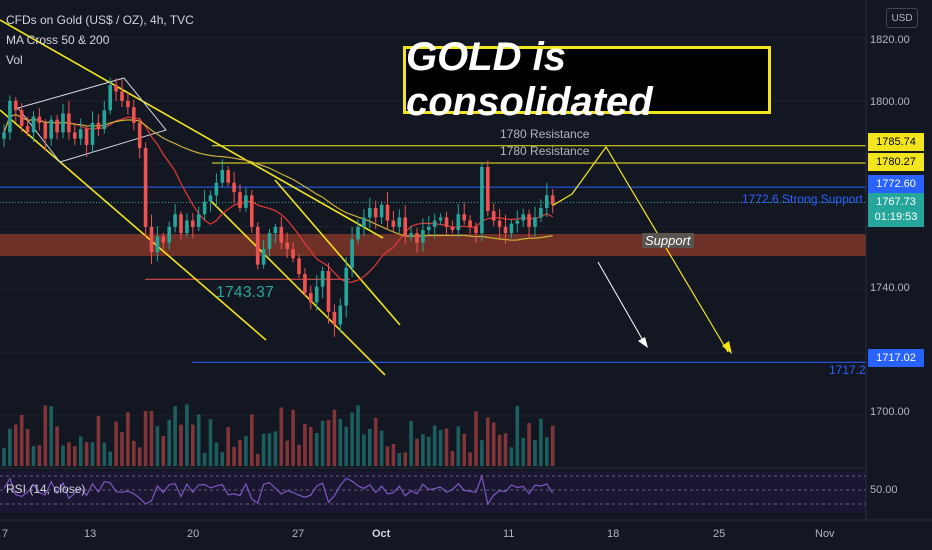  What do you see at coordinates (58, 40) in the screenshot?
I see `ma-cross-legend: MA Cross 50 & 200` at bounding box center [58, 40].